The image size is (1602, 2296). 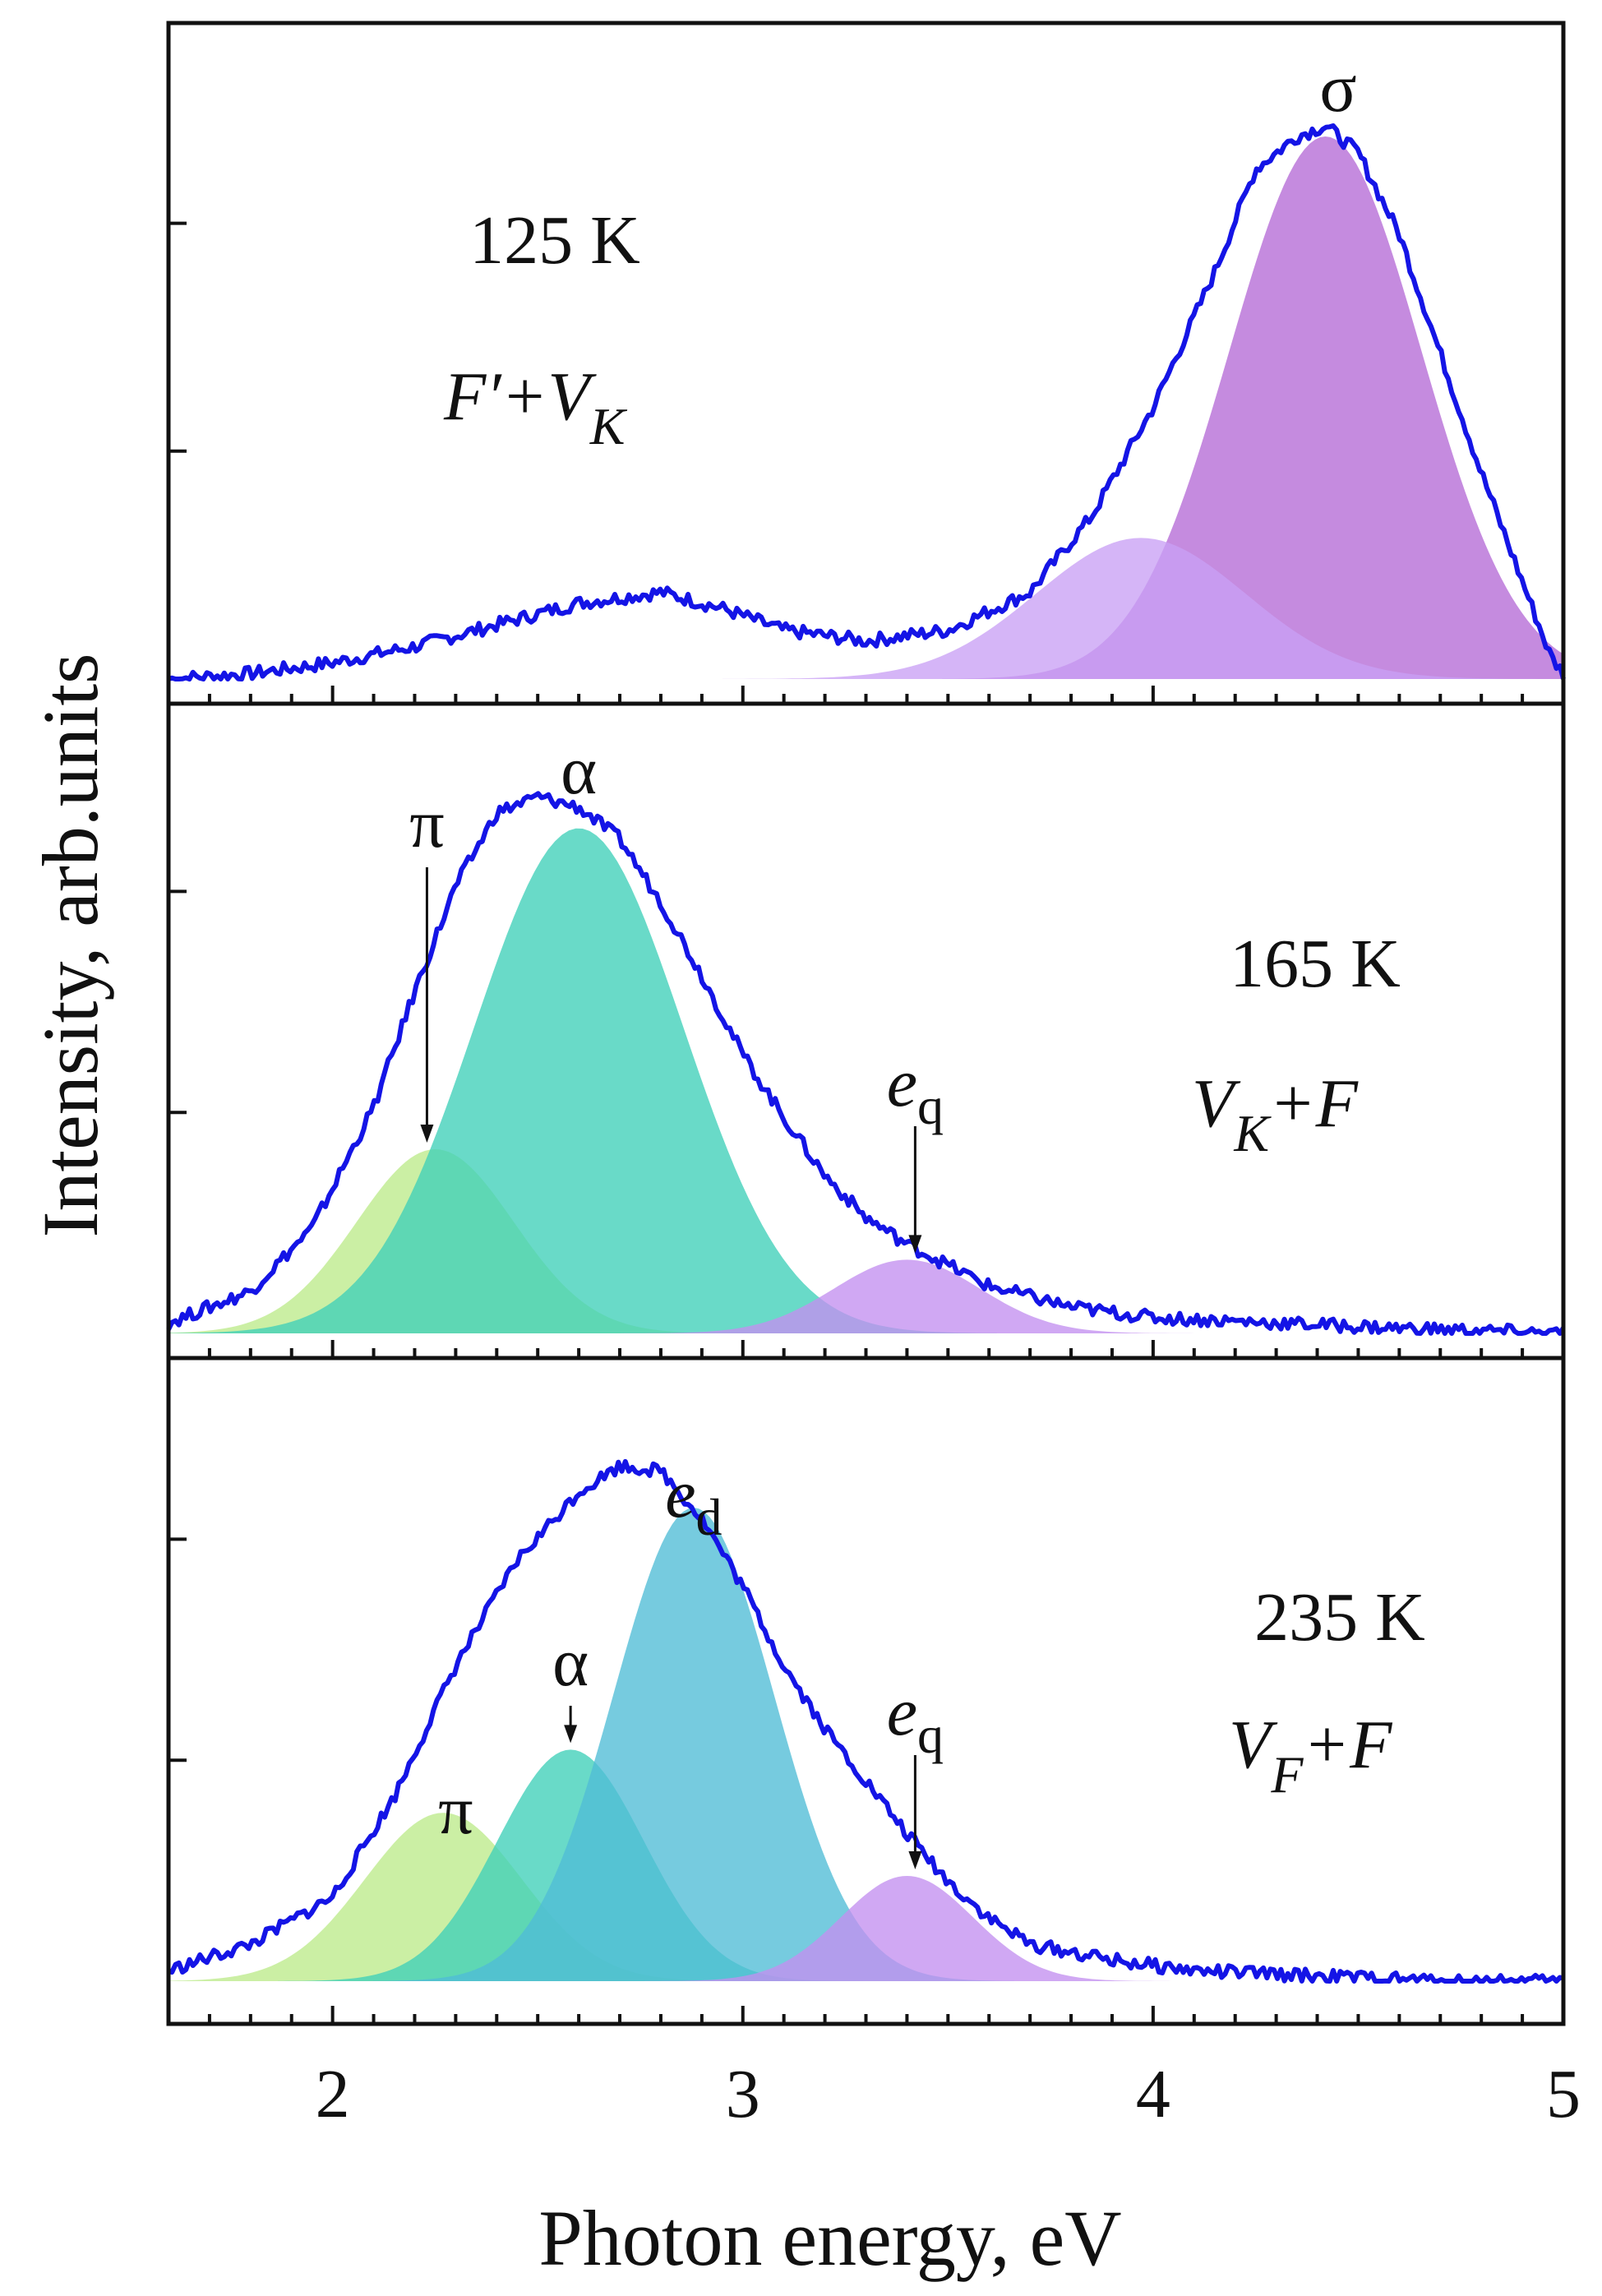 I want to click on x-tick-label: 3, so click(x=743, y=2094).